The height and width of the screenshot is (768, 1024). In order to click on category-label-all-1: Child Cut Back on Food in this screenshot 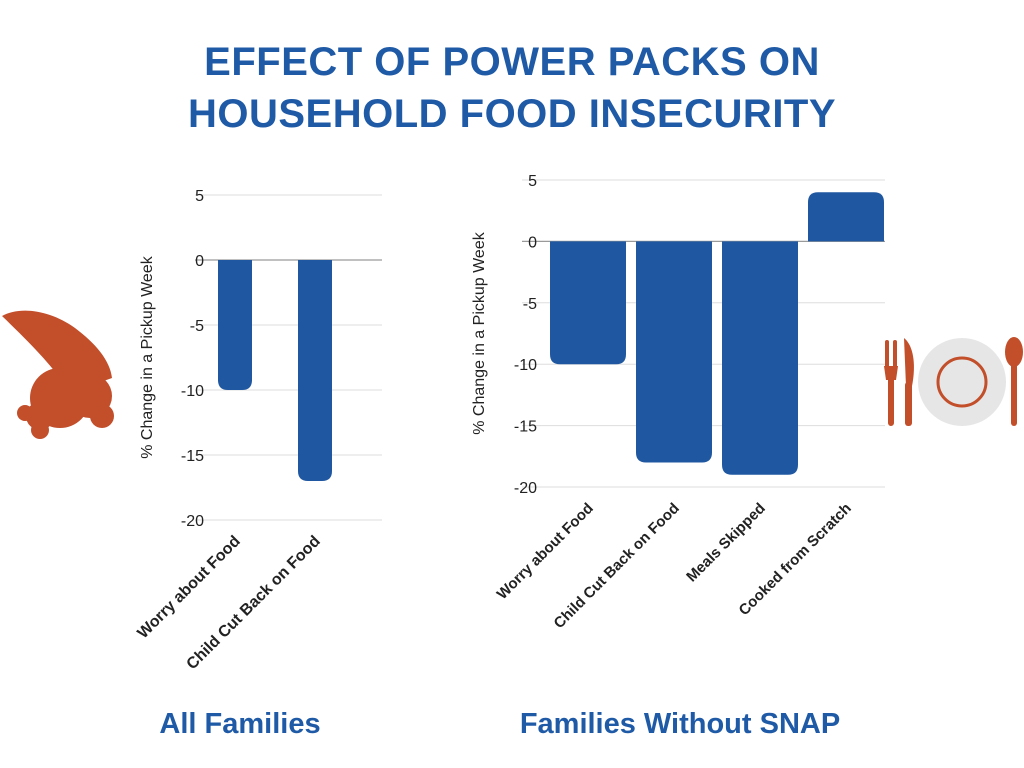, I will do `click(254, 603)`.